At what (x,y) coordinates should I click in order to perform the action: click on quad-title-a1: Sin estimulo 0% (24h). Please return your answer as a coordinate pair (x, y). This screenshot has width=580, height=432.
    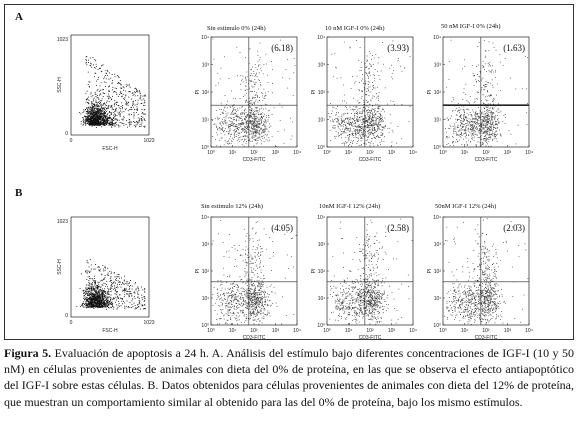
    Looking at the image, I should click on (236, 28).